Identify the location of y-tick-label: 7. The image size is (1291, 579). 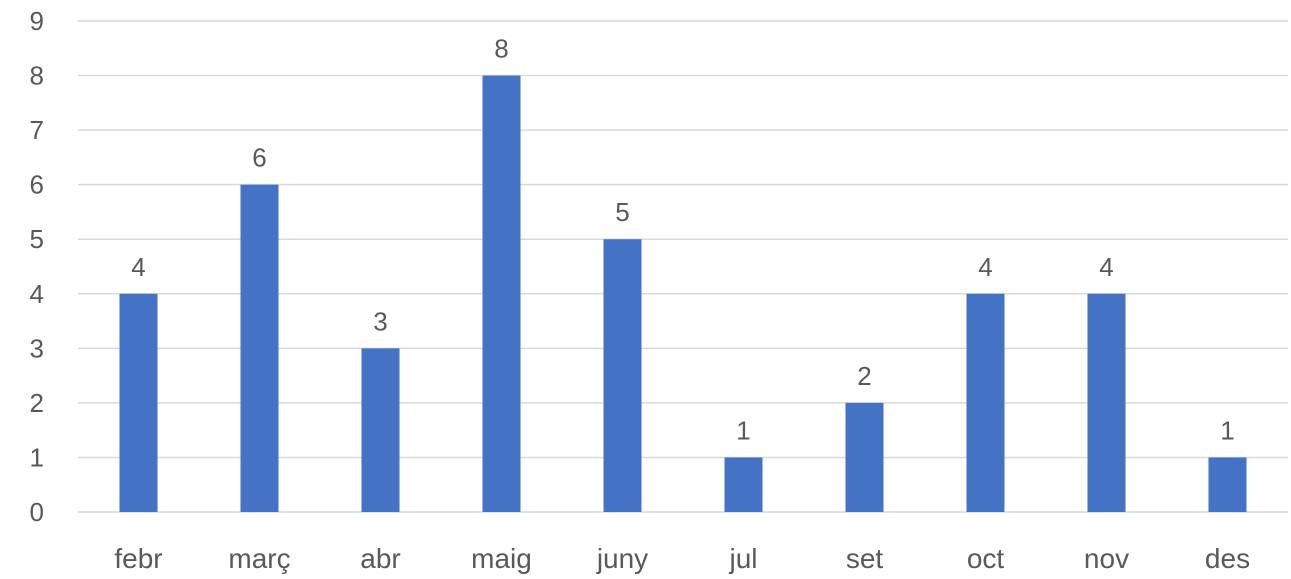
(37, 130).